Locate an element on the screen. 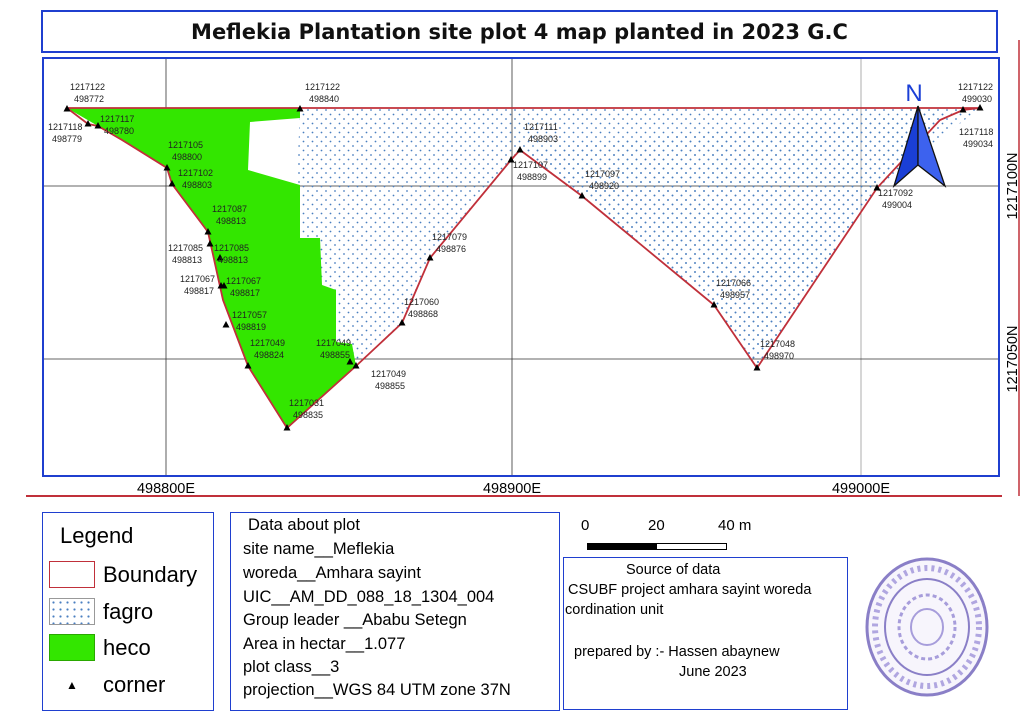 The width and height of the screenshot is (1024, 724). corner-label: 1217118 498779 is located at coordinates (65, 133).